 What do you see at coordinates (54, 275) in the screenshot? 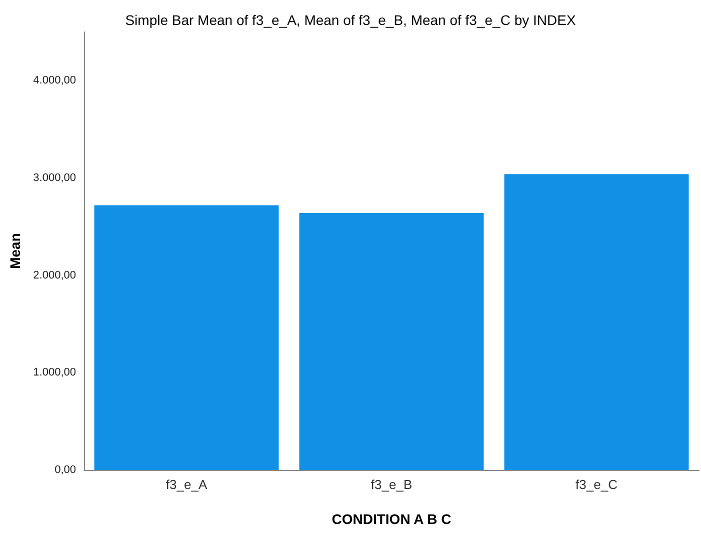
I see `y-tick-label: 2.000,00` at bounding box center [54, 275].